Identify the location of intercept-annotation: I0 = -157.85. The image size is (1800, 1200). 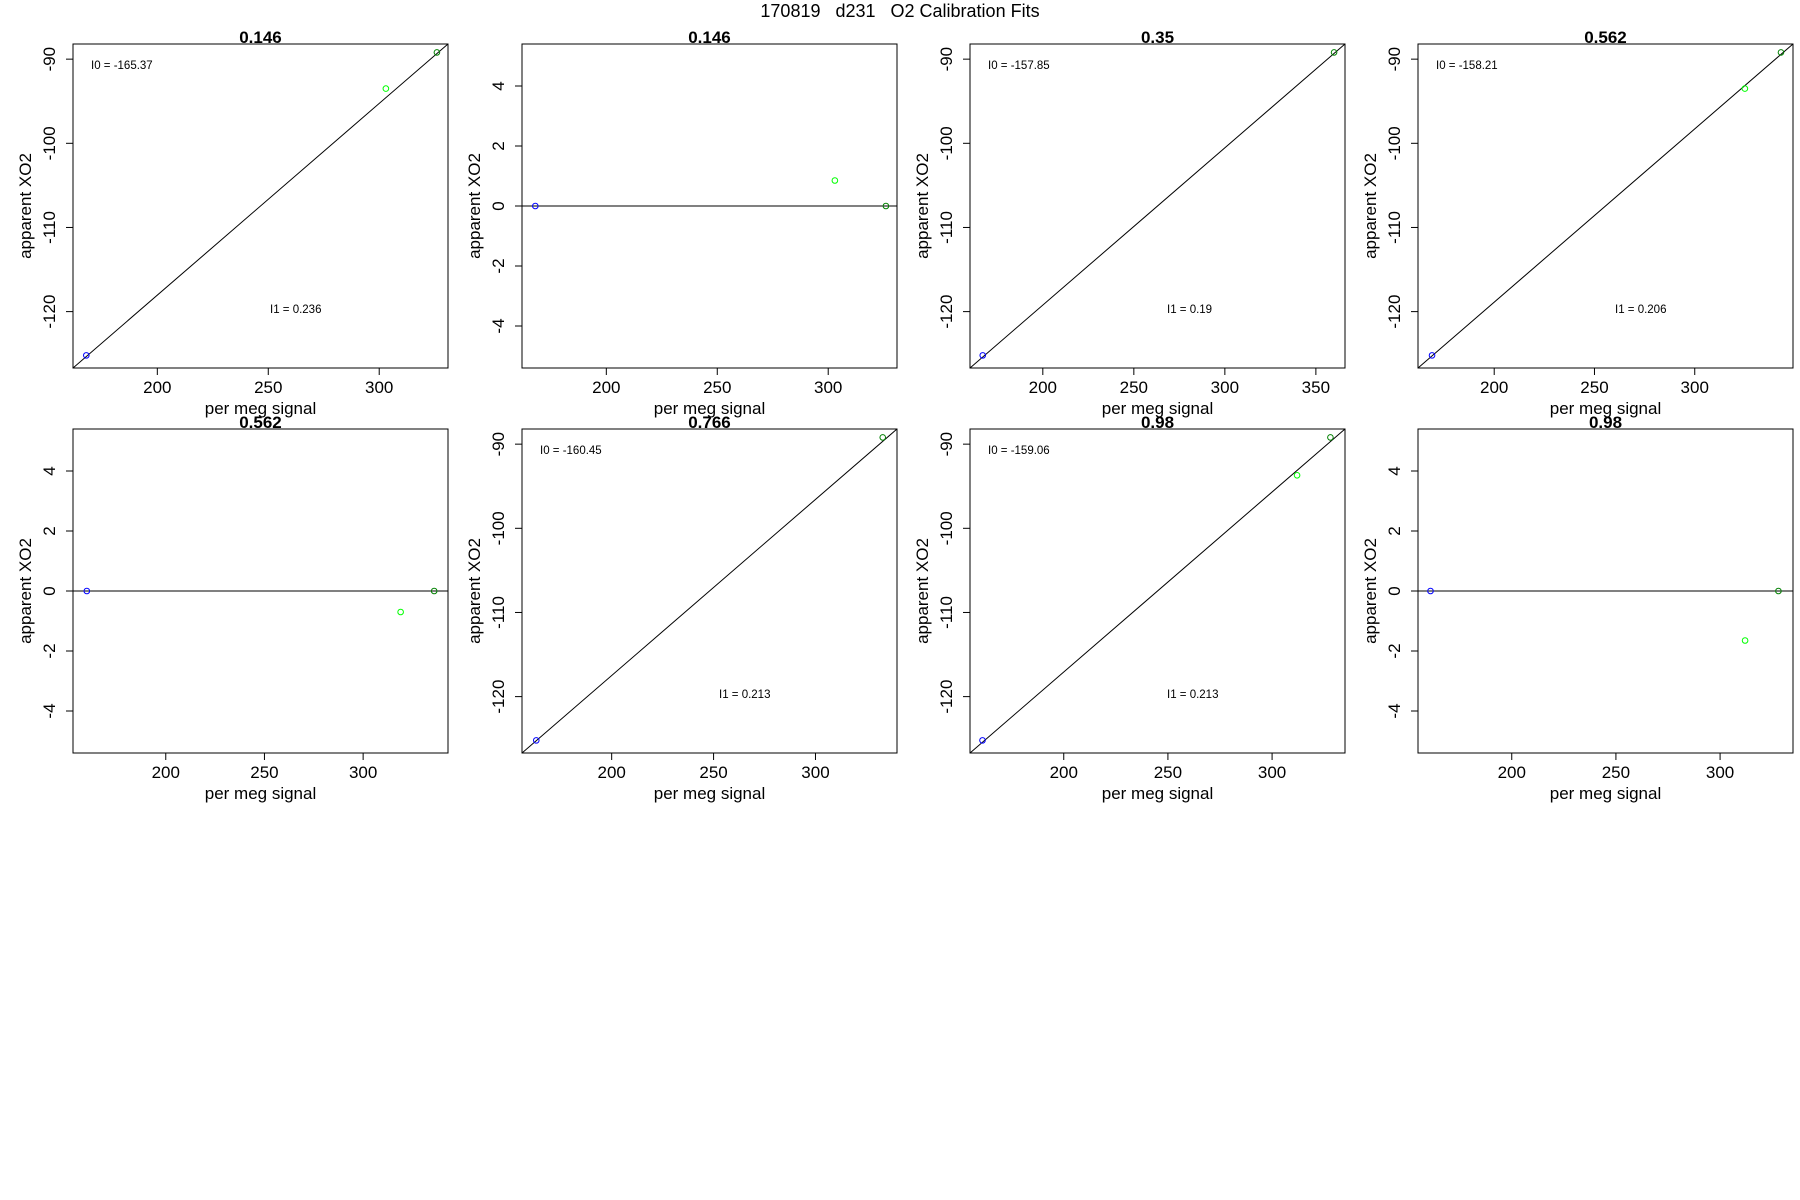
(1019, 66).